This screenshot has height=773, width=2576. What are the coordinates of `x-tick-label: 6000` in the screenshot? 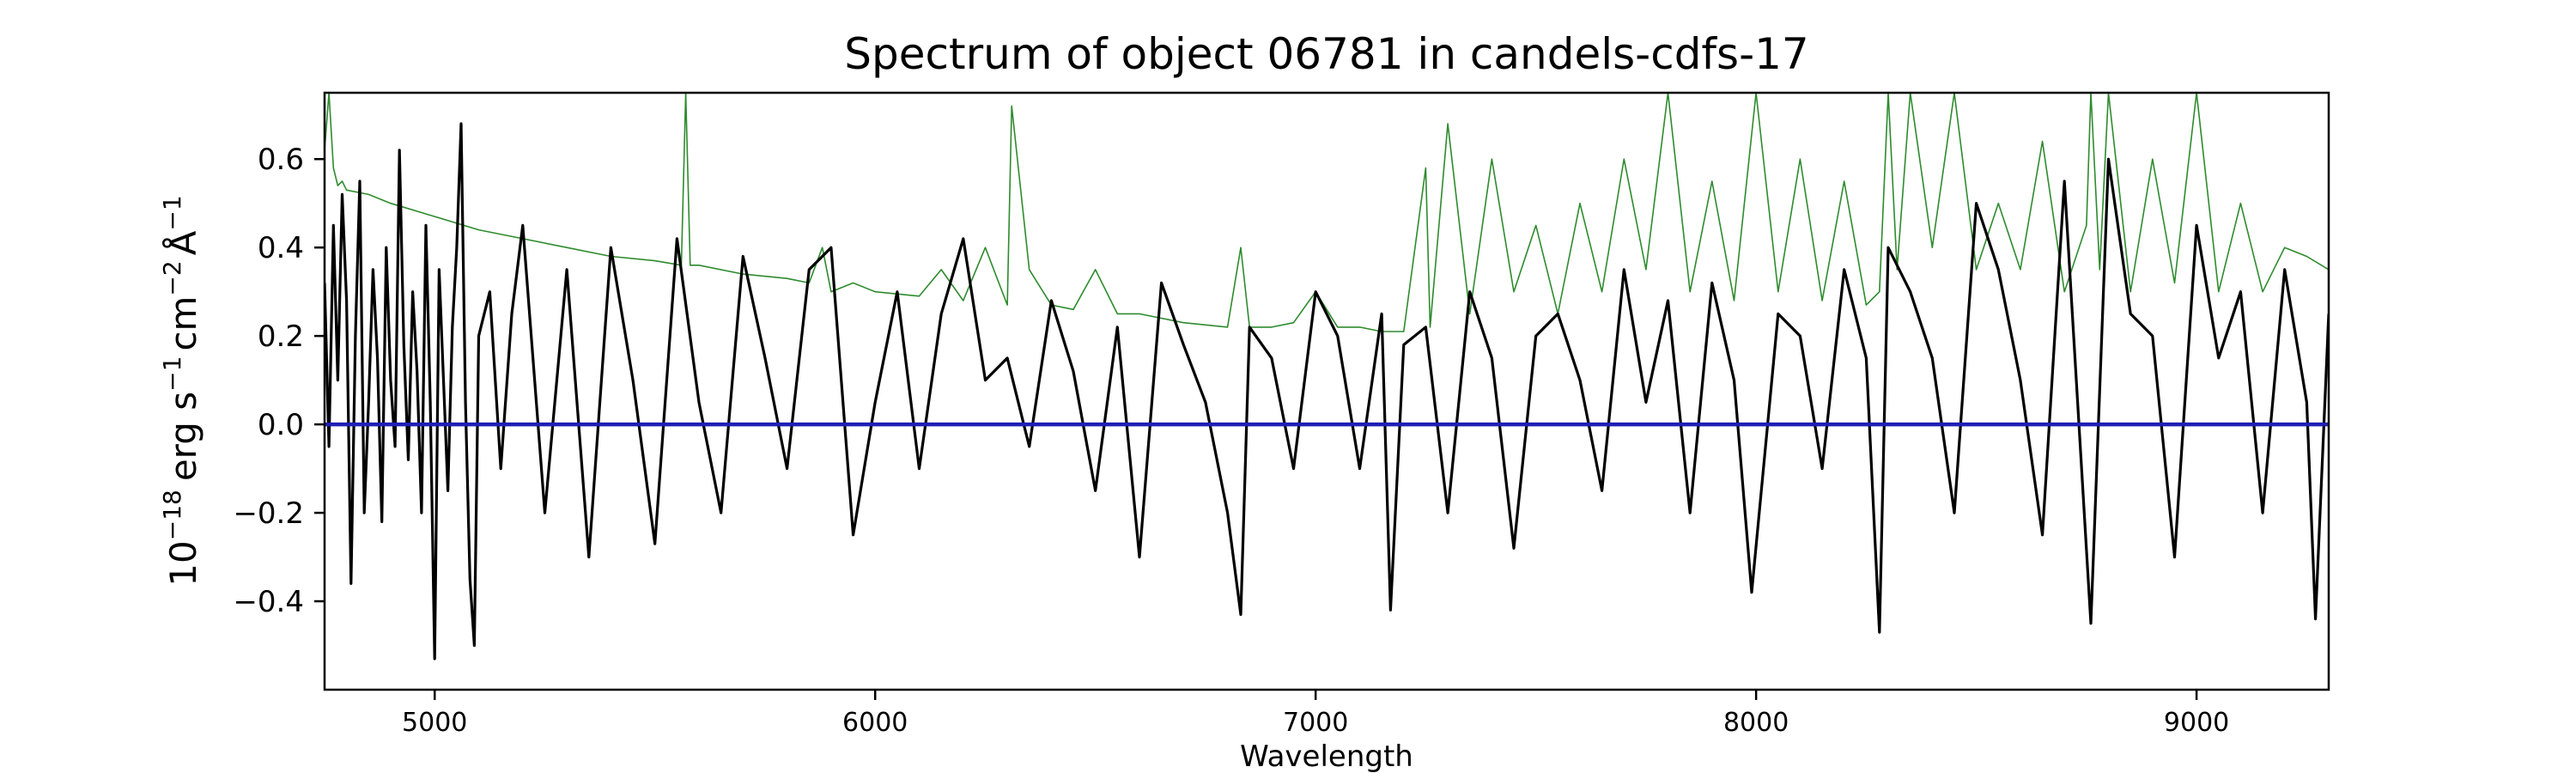 It's located at (875, 723).